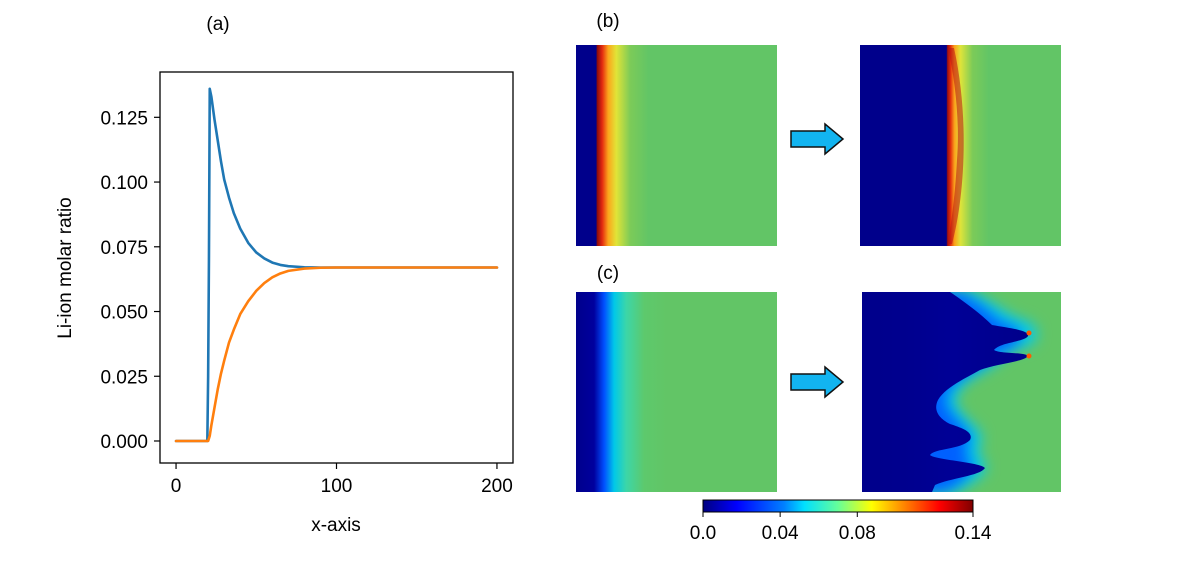  Describe the element at coordinates (676, 145) in the screenshot. I see `heatmap-b-initial` at that location.